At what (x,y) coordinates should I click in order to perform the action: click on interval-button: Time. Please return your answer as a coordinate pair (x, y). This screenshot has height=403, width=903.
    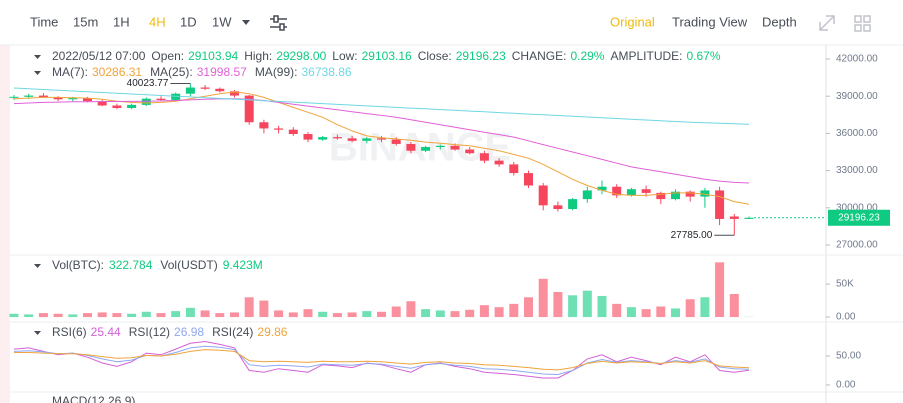
    Looking at the image, I should click on (44, 21).